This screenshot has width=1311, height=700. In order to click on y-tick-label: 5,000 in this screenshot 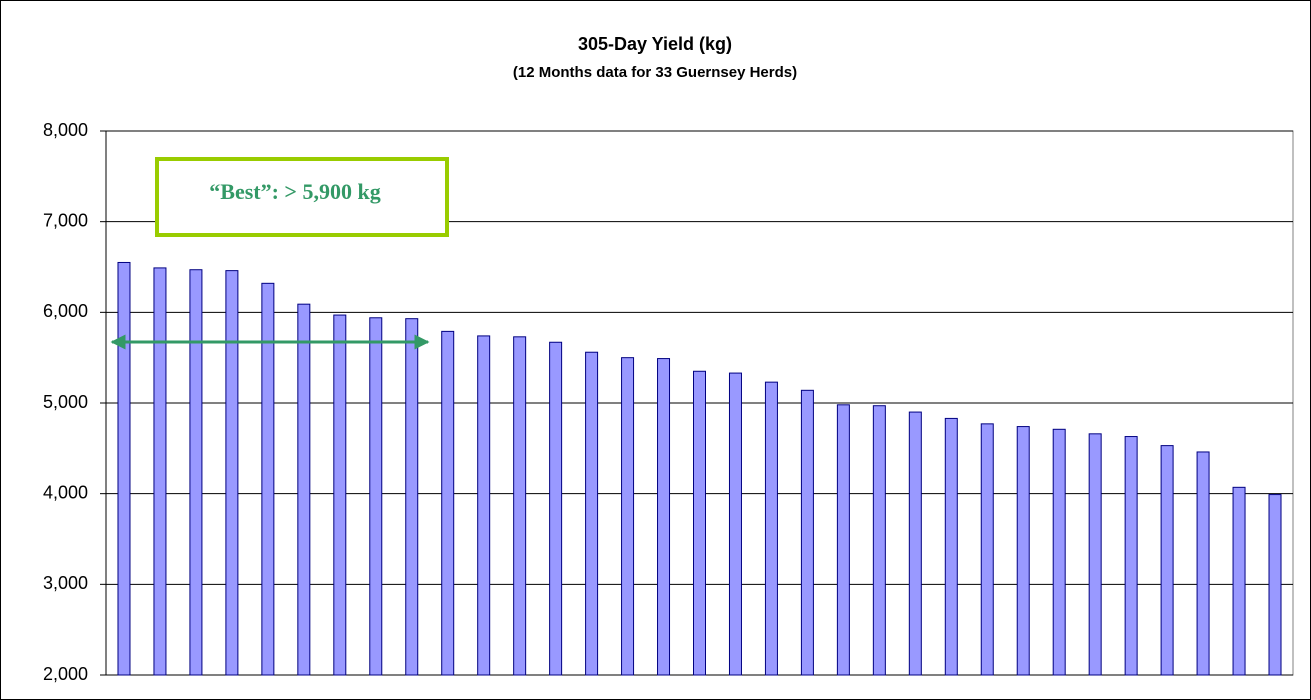, I will do `click(65, 402)`.